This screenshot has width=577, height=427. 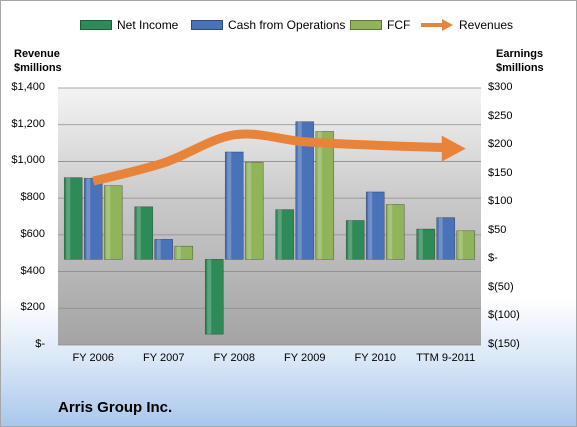 What do you see at coordinates (40, 344) in the screenshot?
I see `left-axis-tick-label: $-` at bounding box center [40, 344].